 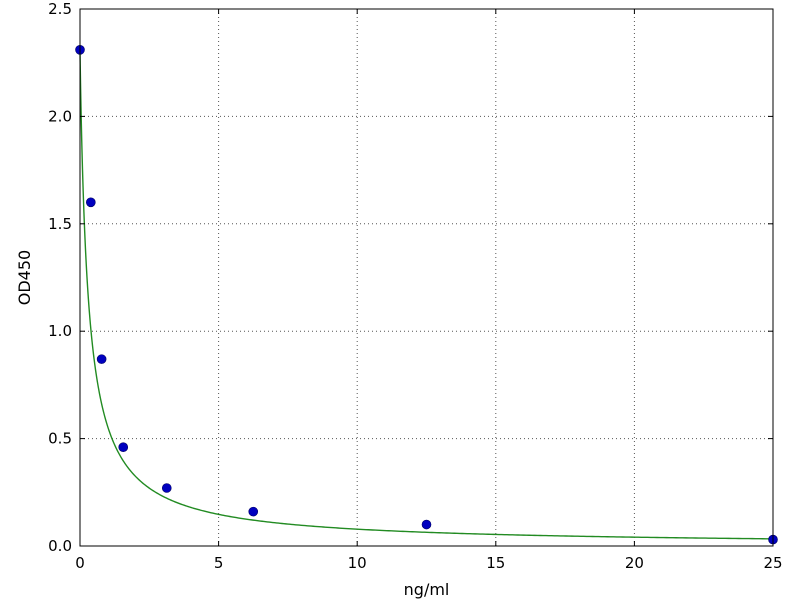 I want to click on y-tick-label: 0.5, so click(x=60, y=439).